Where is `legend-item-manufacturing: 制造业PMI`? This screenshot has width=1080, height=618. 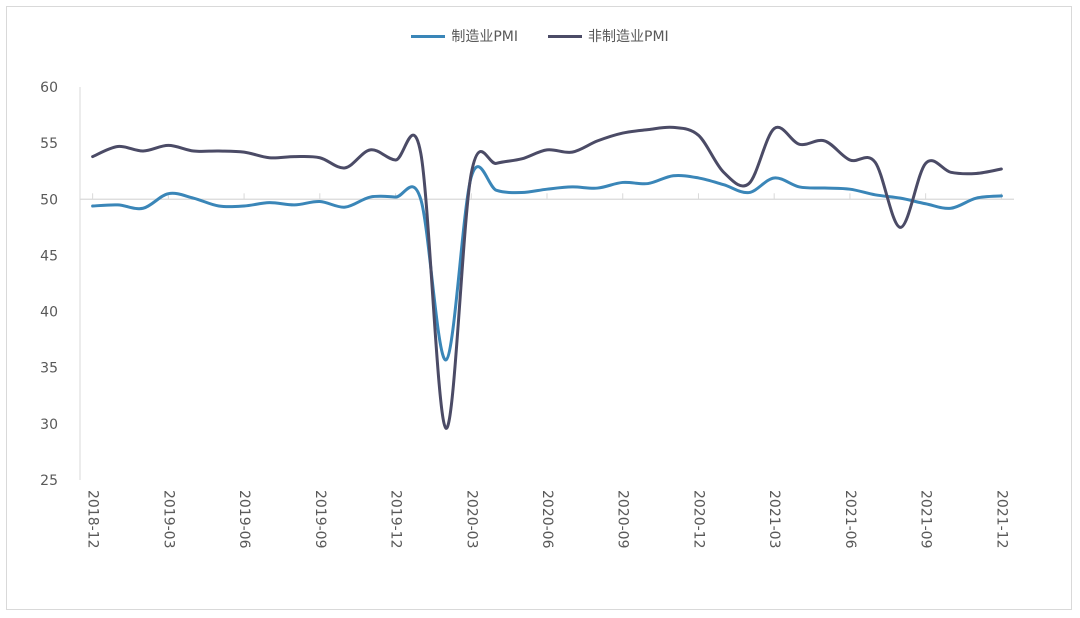
legend-item-manufacturing: 制造业PMI is located at coordinates (464, 36).